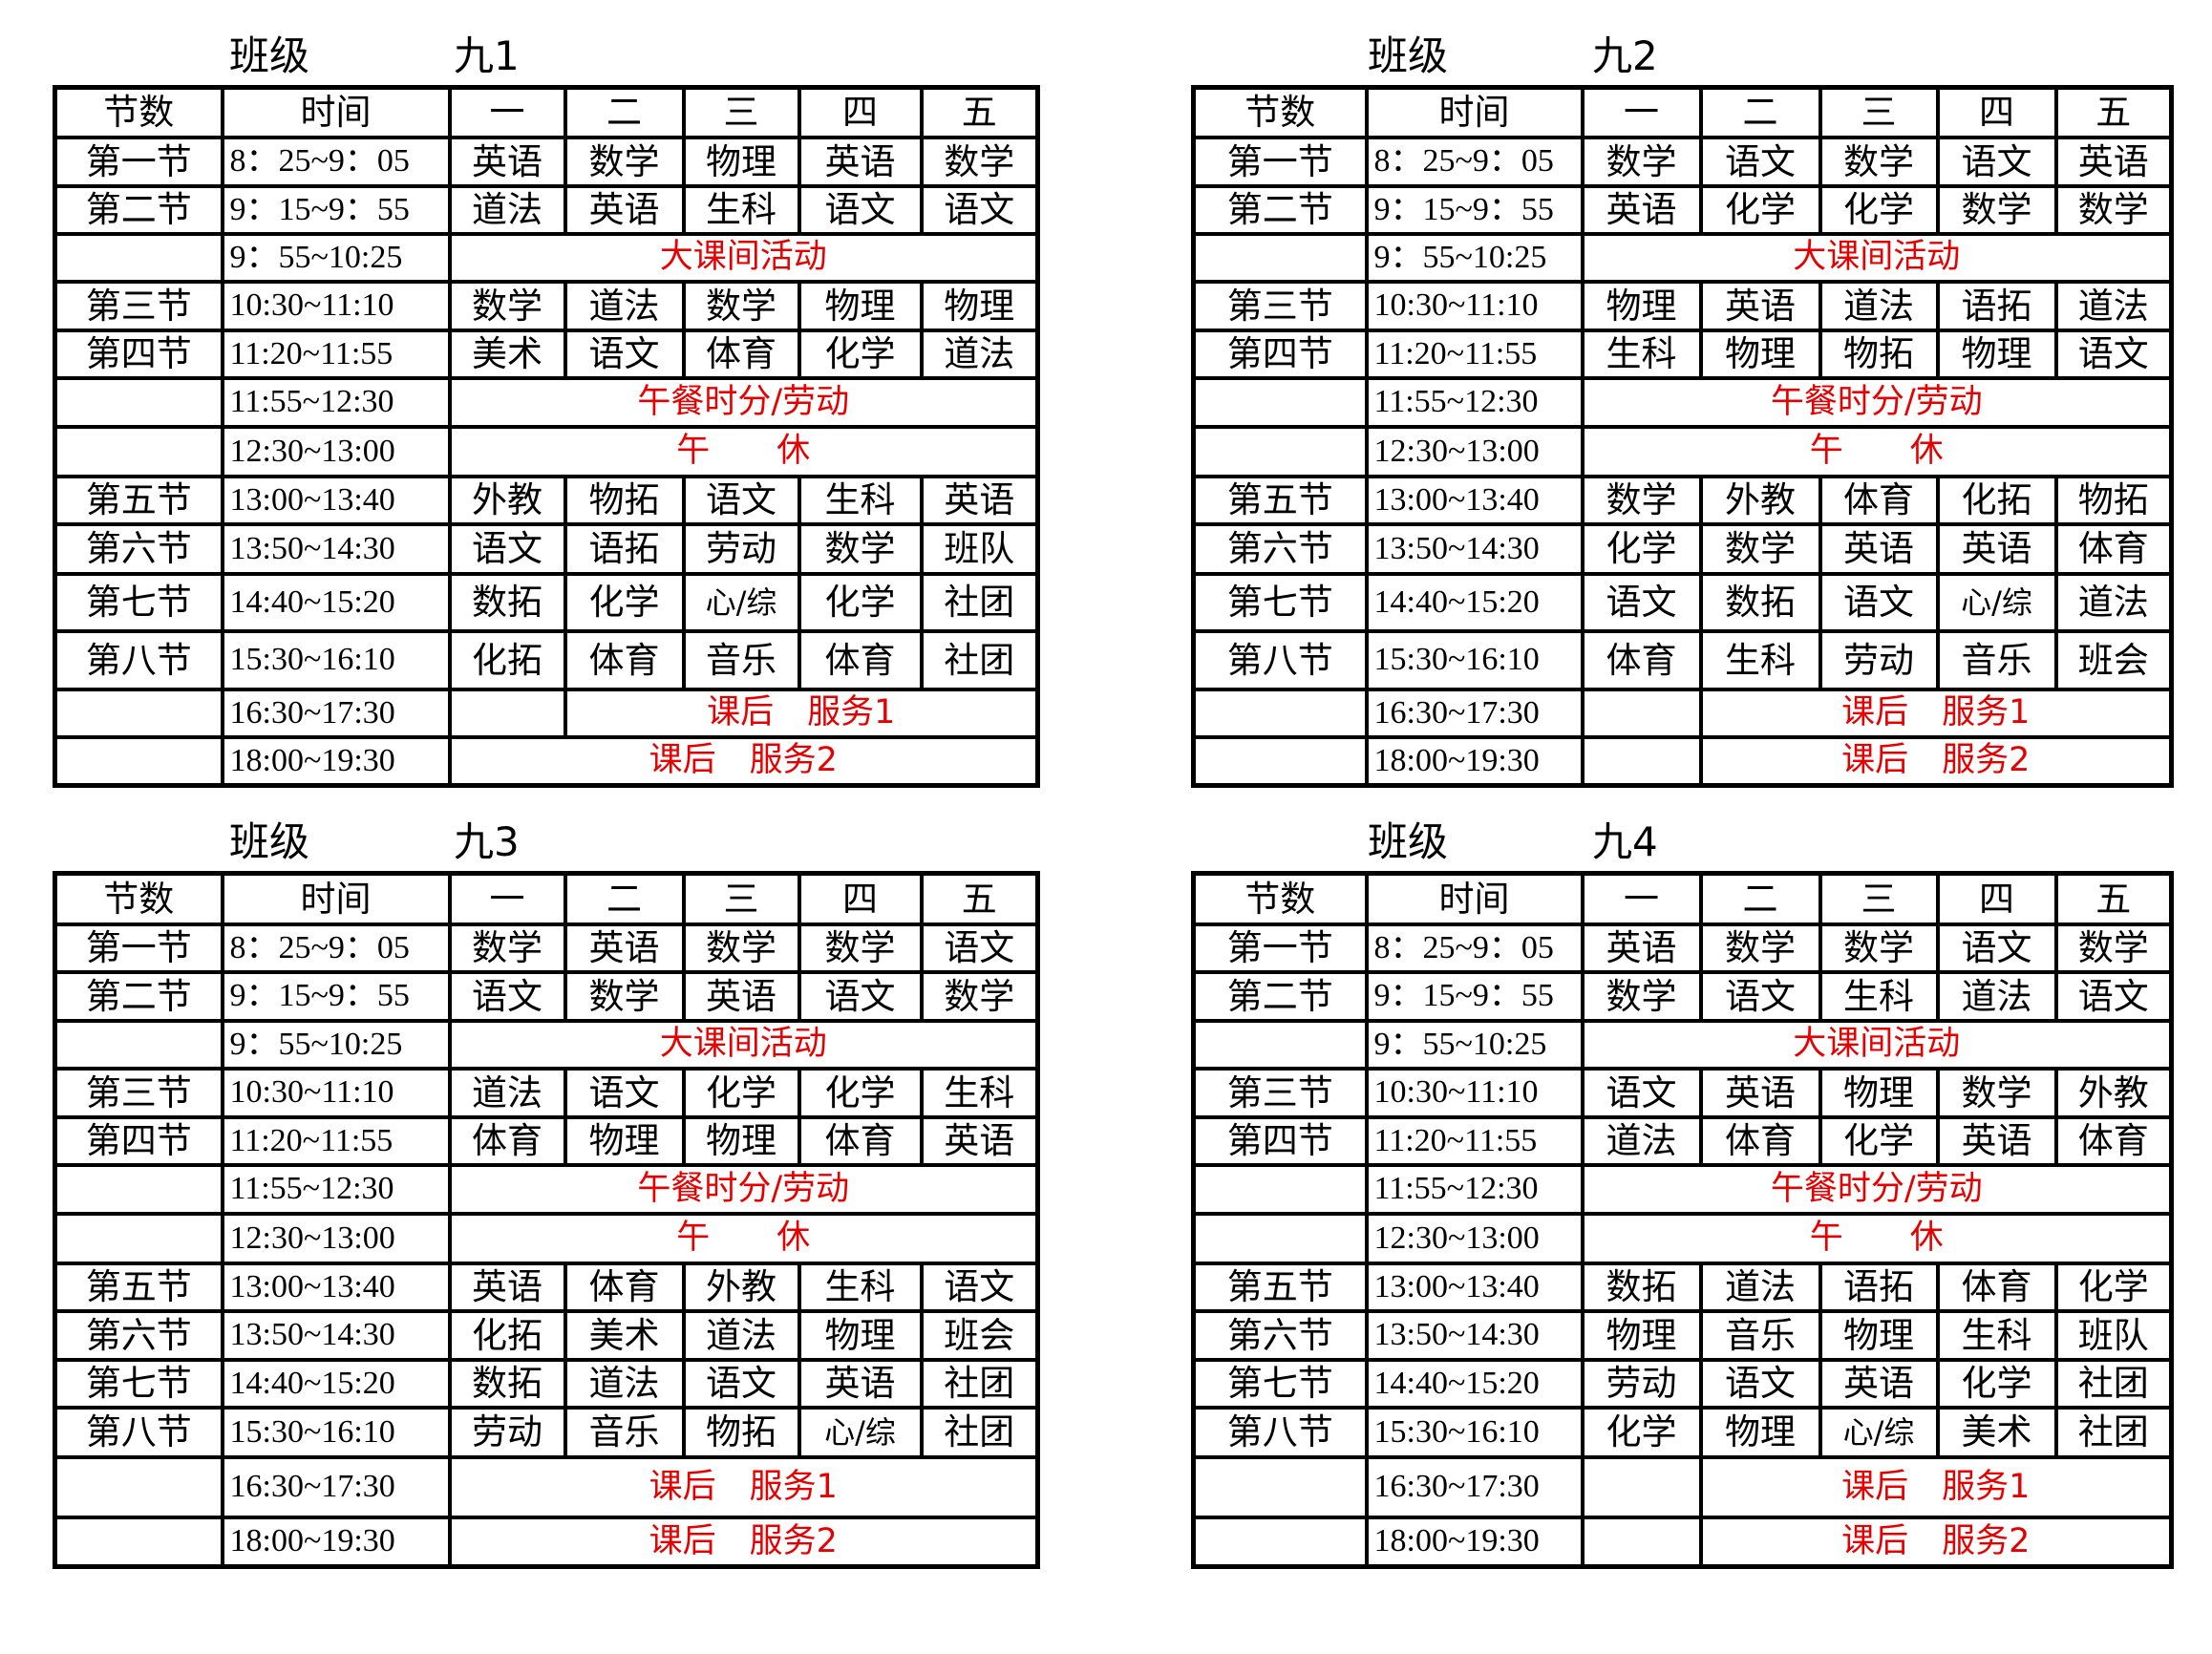 This screenshot has width=2212, height=1654. I want to click on table-row: 第七节 14:40~15:20 劳动 语文 英语 化学 社团, so click(1682, 1384).